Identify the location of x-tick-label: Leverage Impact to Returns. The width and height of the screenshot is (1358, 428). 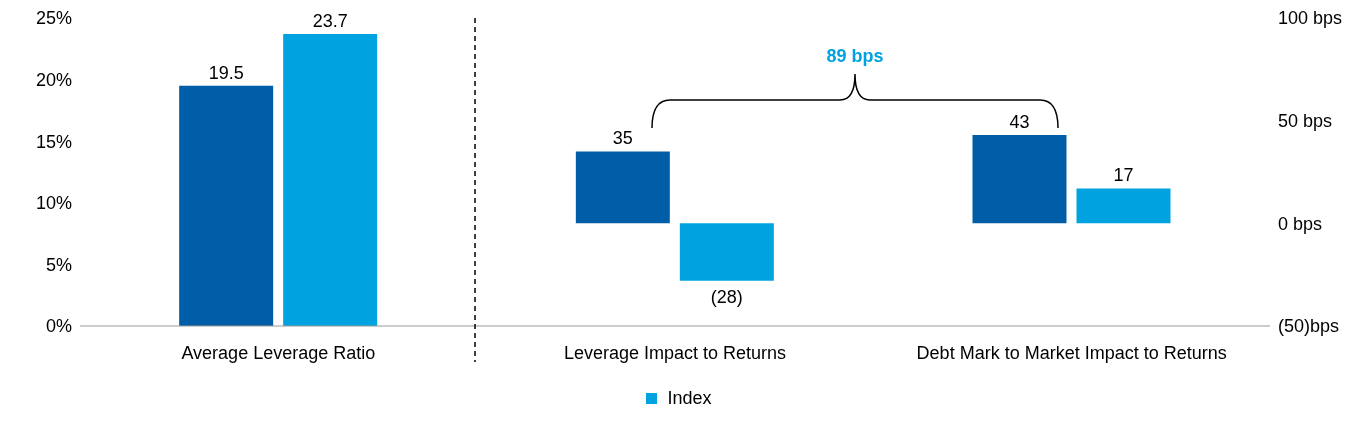
(675, 352).